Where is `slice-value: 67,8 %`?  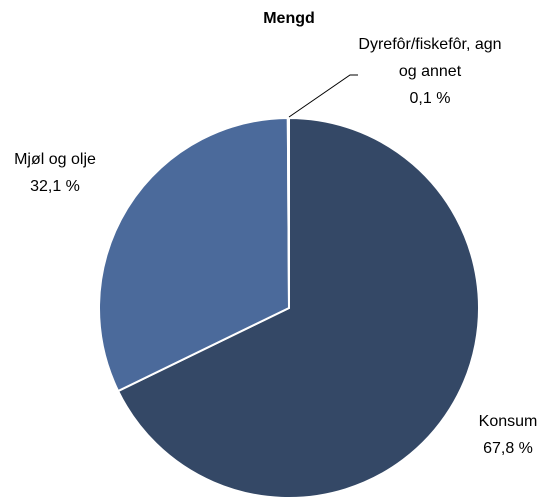
slice-value: 67,8 % is located at coordinates (508, 448).